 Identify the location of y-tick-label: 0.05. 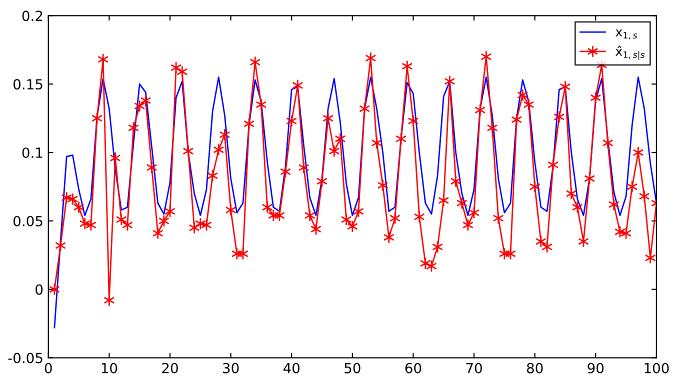
(28, 221).